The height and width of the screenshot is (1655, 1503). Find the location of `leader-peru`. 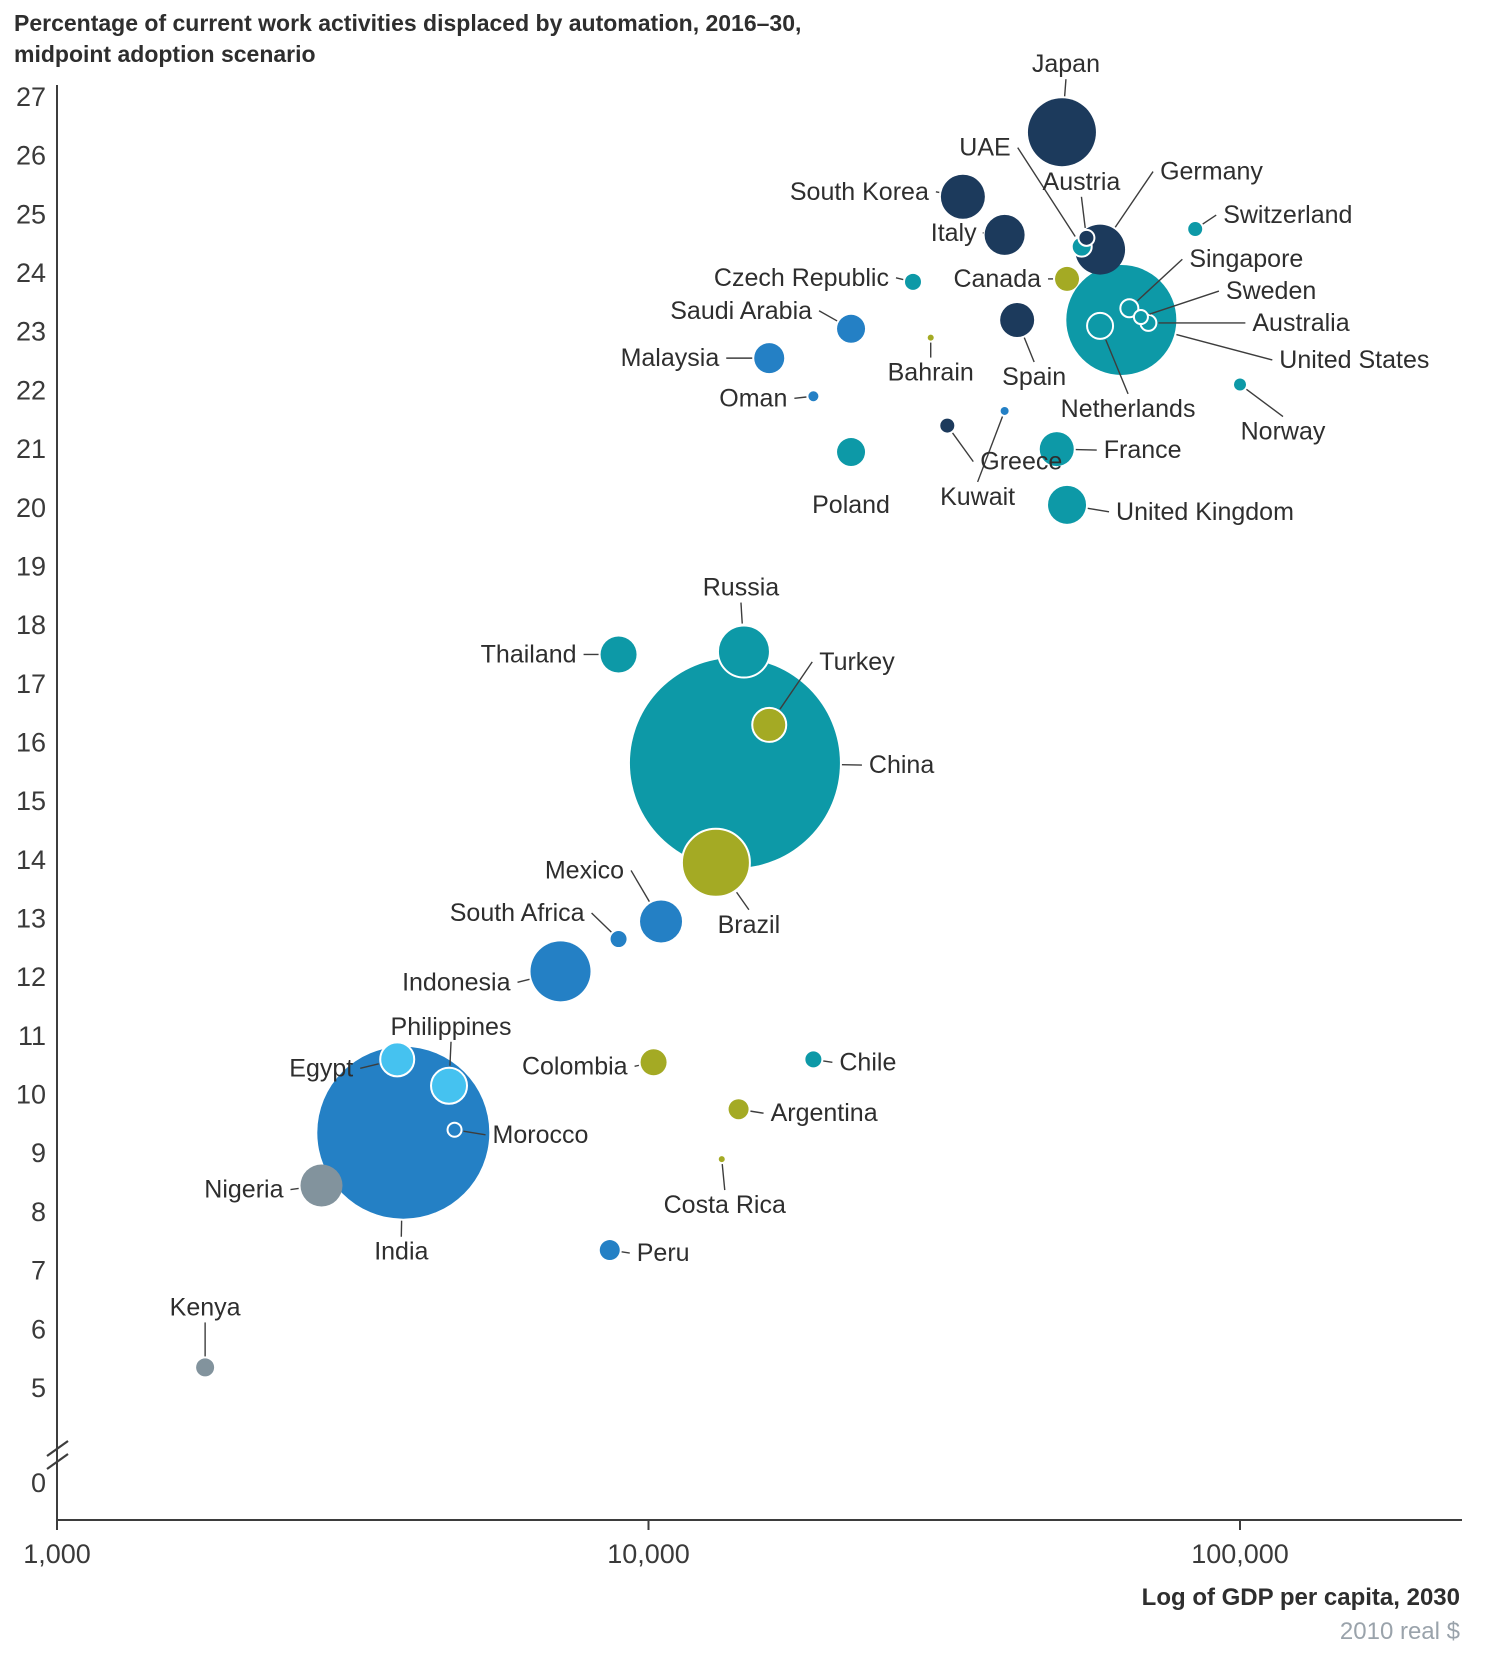

leader-peru is located at coordinates (625, 1252).